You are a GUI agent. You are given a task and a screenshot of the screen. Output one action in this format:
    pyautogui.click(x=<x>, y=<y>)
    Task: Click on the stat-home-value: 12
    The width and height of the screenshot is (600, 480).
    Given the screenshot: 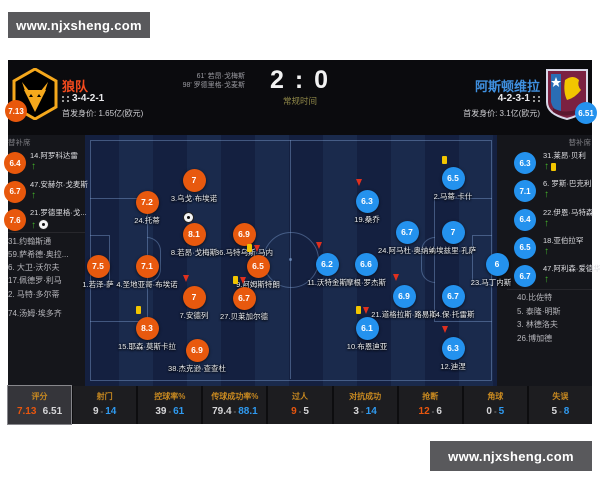 What is the action you would take?
    pyautogui.click(x=424, y=411)
    